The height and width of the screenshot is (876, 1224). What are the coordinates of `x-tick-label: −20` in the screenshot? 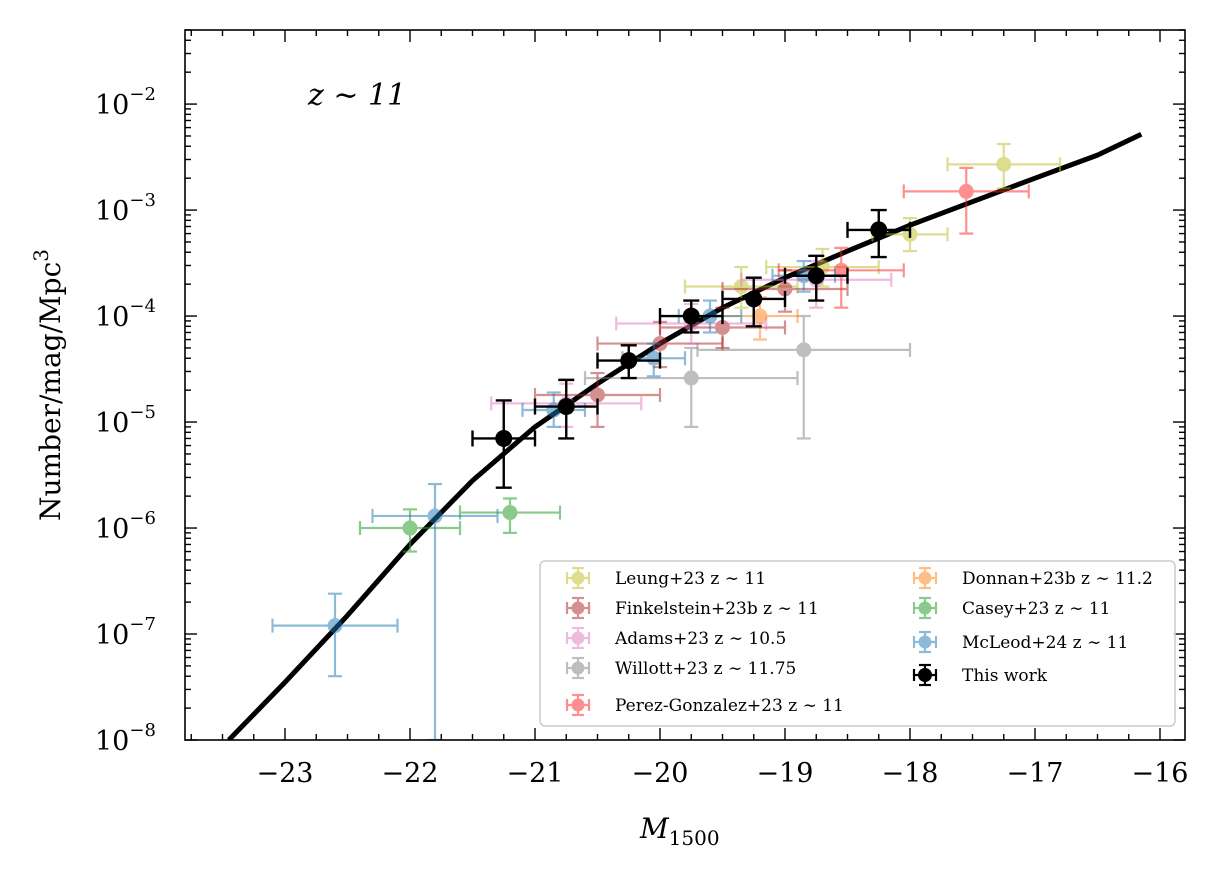 It's located at (660, 773).